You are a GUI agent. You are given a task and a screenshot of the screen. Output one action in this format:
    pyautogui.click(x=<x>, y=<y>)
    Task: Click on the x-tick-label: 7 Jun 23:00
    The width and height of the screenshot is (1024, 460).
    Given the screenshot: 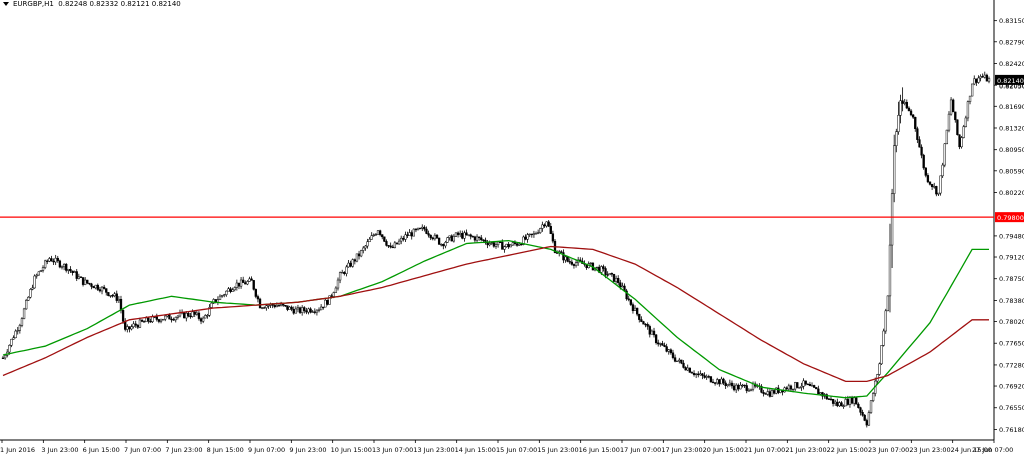 What is the action you would take?
    pyautogui.click(x=183, y=450)
    